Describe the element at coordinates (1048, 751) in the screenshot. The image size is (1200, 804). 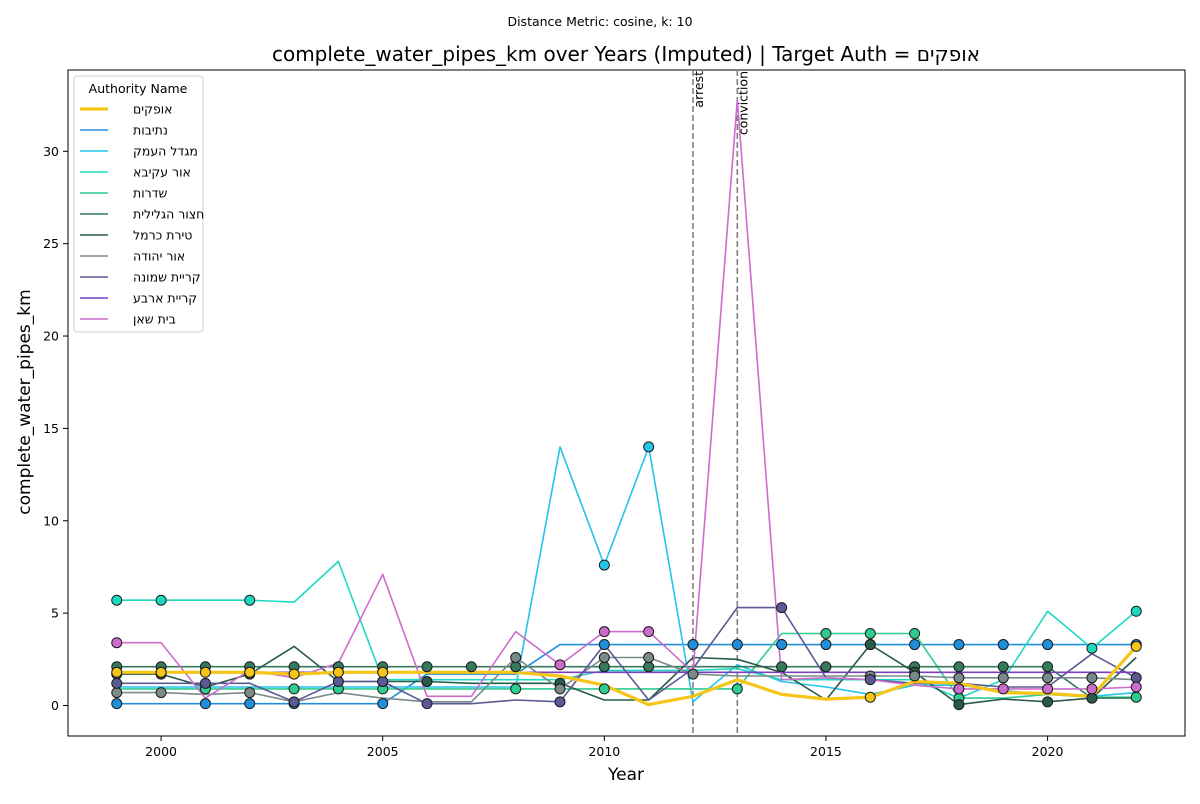
I see `x-tick-label: 2020` at that location.